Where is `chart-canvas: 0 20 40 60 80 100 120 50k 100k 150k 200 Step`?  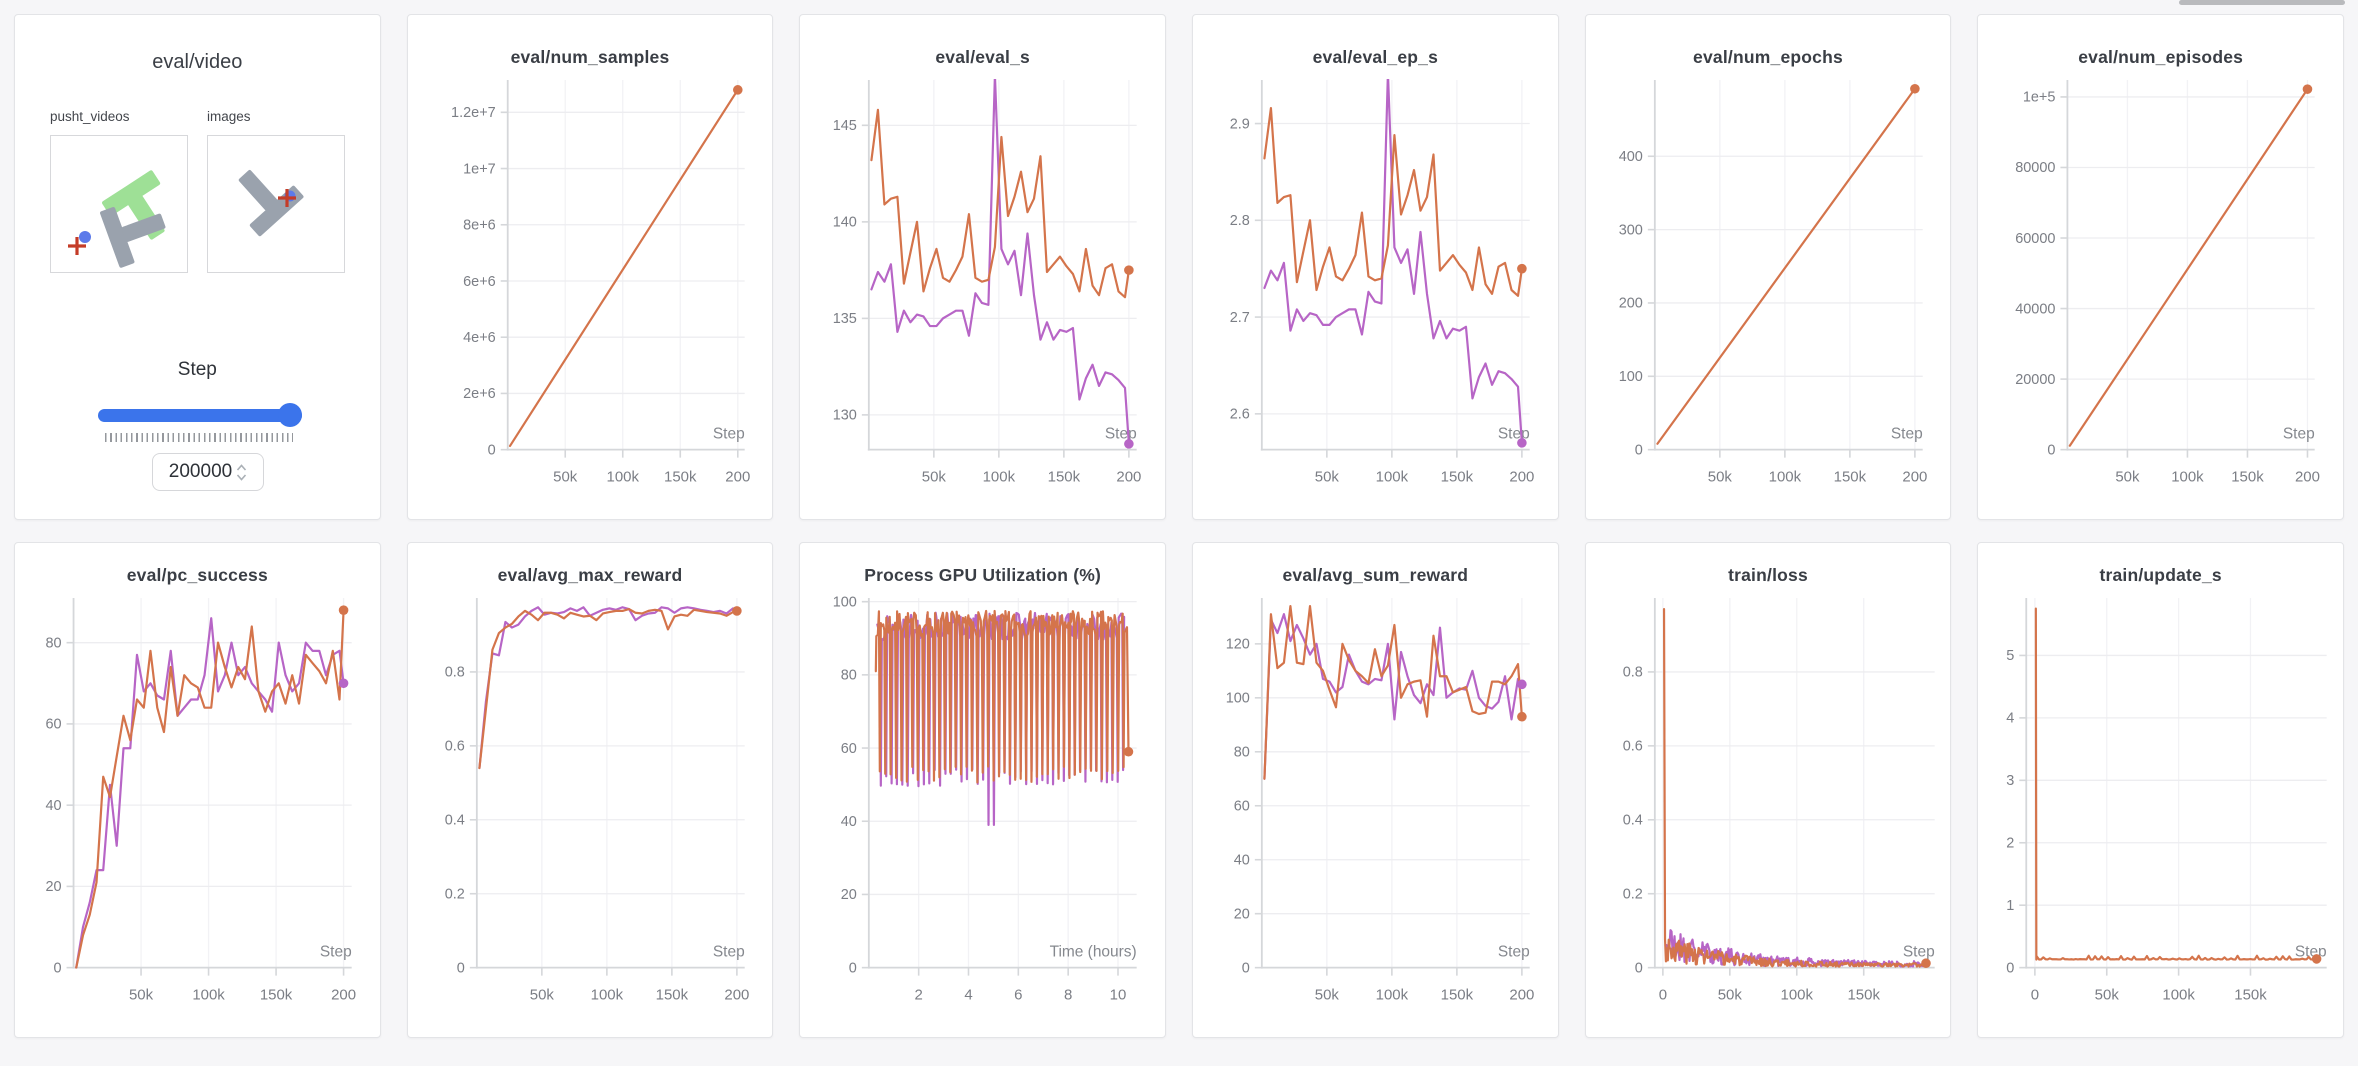
chart-canvas: 0 20 40 60 80 100 120 50k 100k 150k 200 Step is located at coordinates (1375, 810).